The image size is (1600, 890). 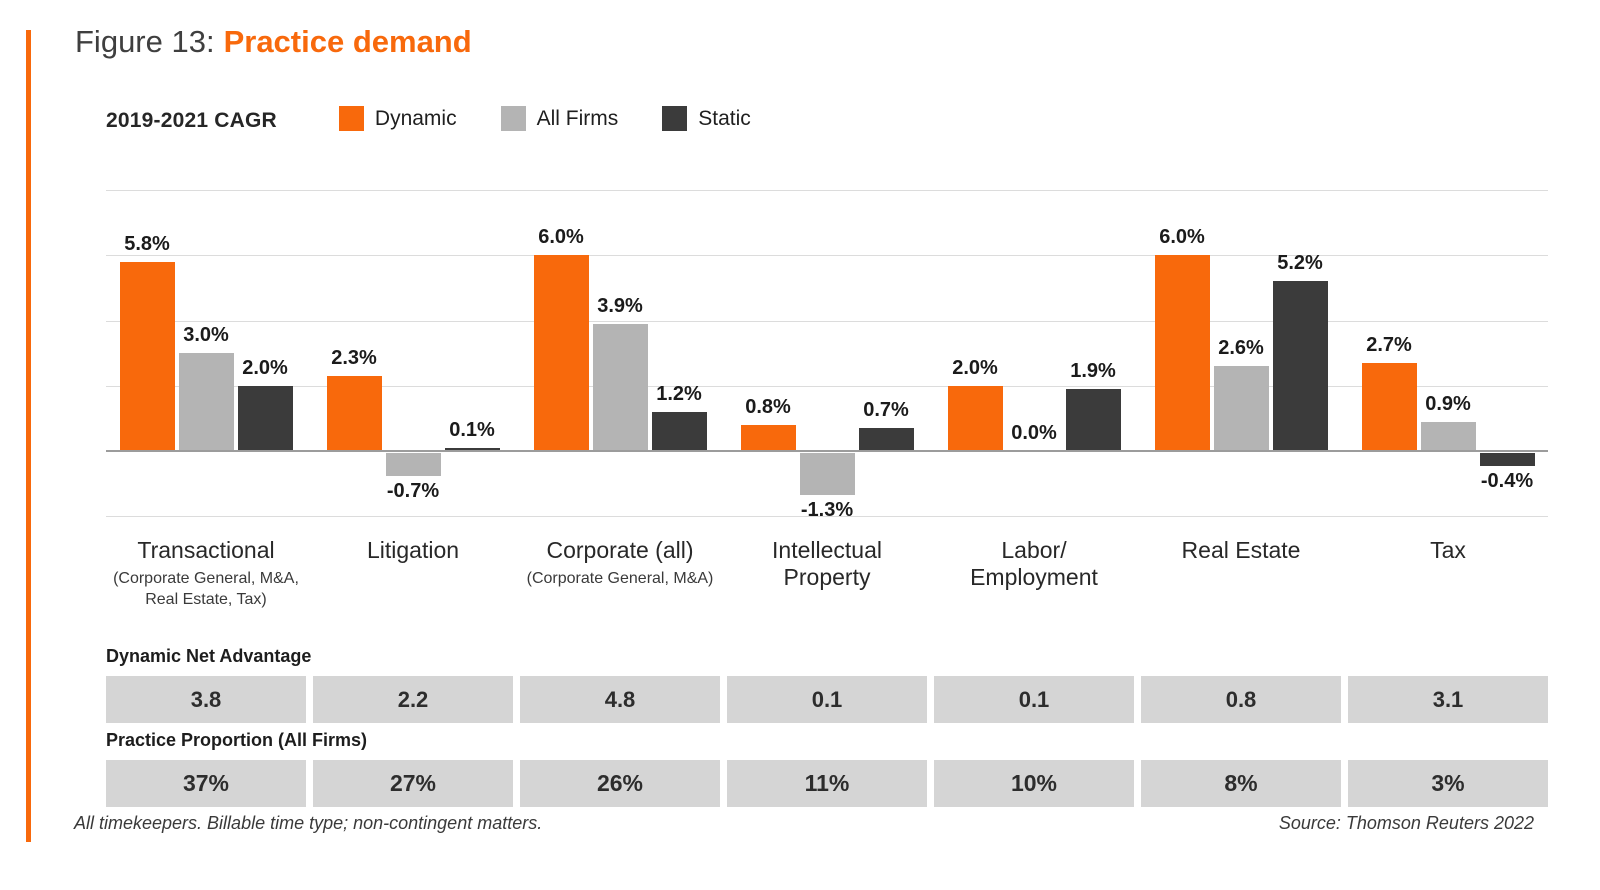 I want to click on bar-static-transactional, so click(x=265, y=418).